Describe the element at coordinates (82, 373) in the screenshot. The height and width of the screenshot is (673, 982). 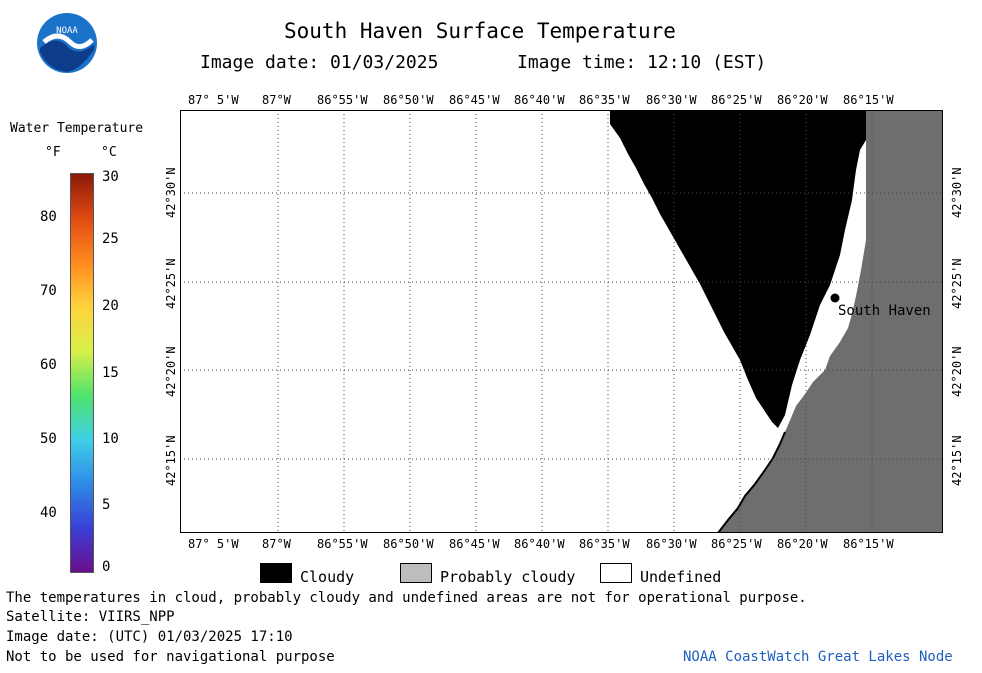
I see `temperature-color-bar` at that location.